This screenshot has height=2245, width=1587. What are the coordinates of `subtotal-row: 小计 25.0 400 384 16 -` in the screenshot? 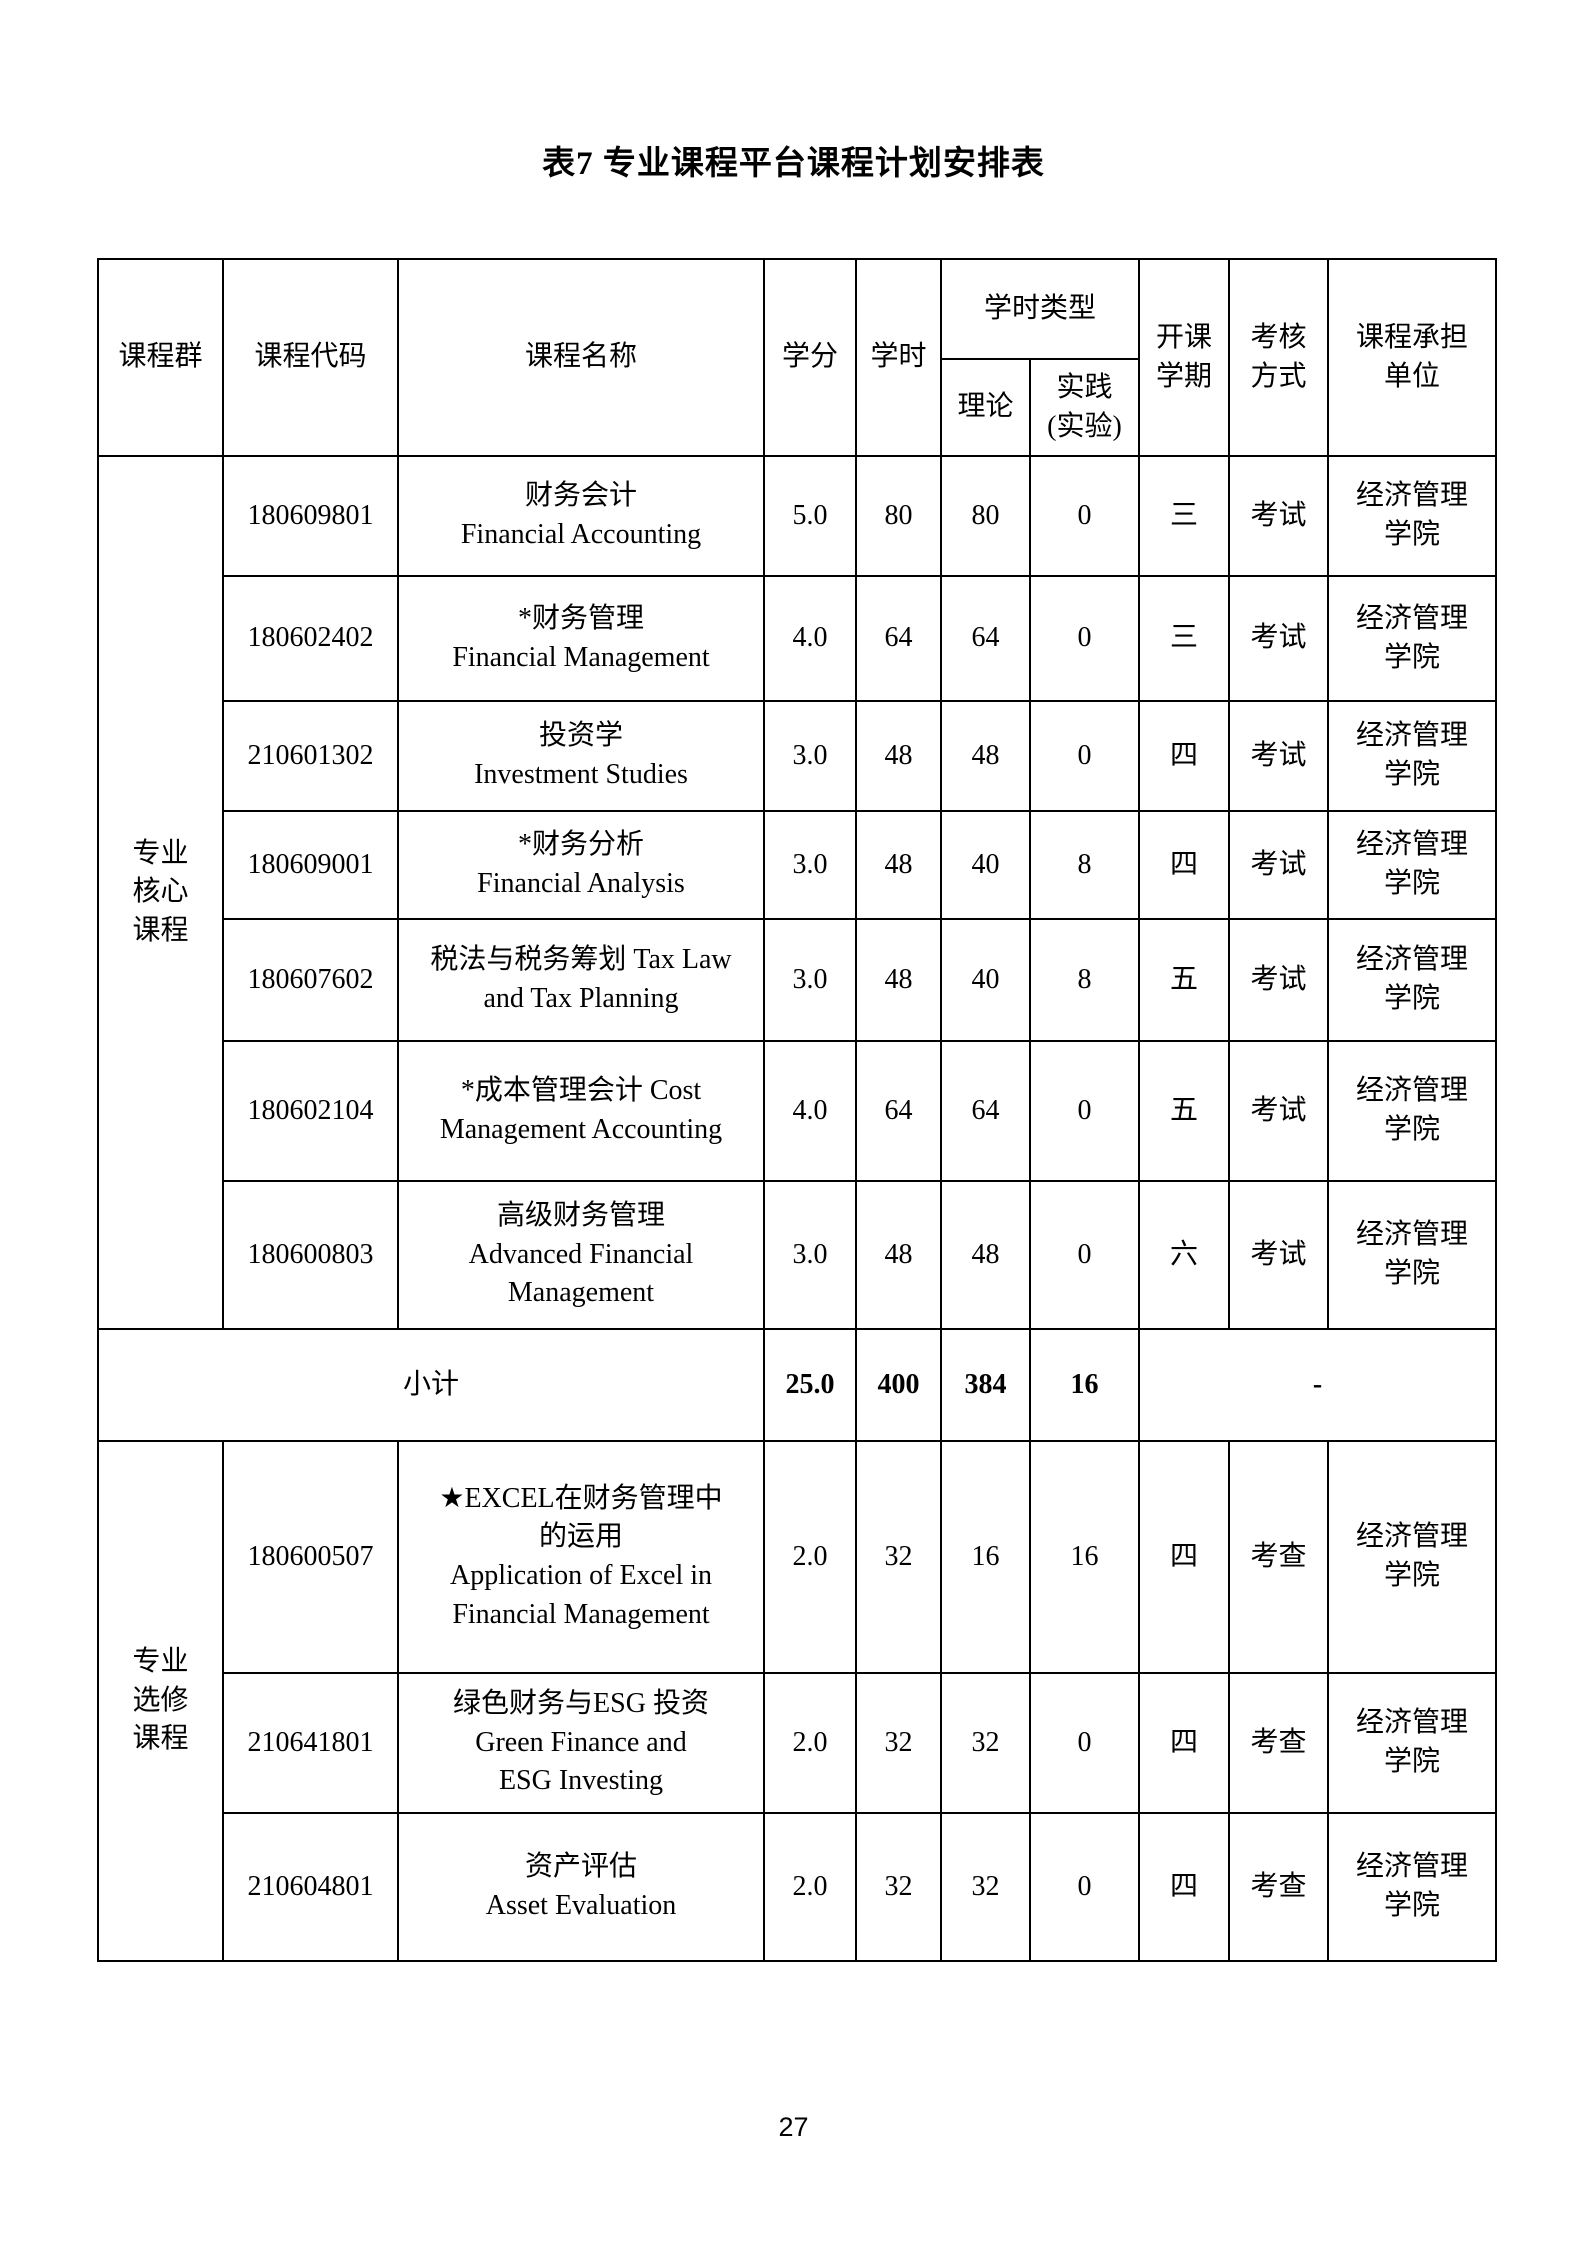 It's located at (797, 1385).